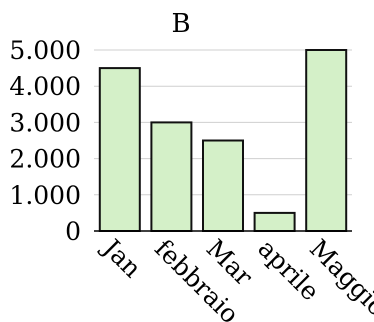 The width and height of the screenshot is (374, 322). Describe the element at coordinates (73, 231) in the screenshot. I see `y-tick-label: 0` at that location.